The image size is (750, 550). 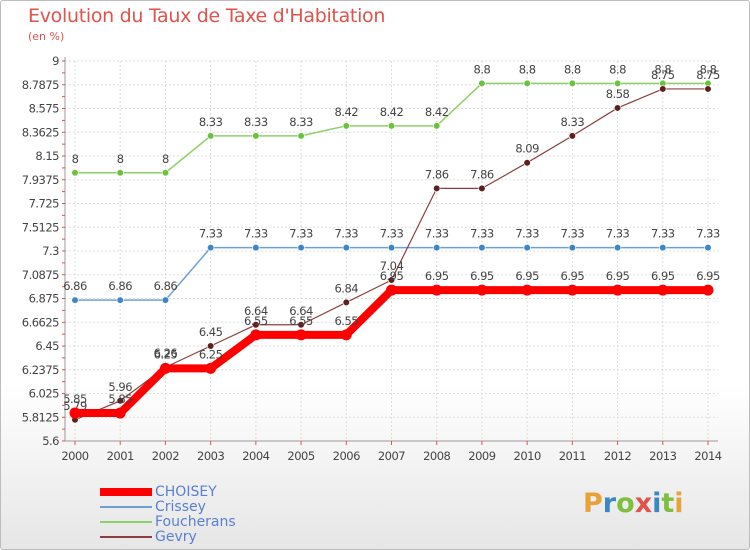 What do you see at coordinates (256, 122) in the screenshot?
I see `data-label-foucherans: 8.33` at bounding box center [256, 122].